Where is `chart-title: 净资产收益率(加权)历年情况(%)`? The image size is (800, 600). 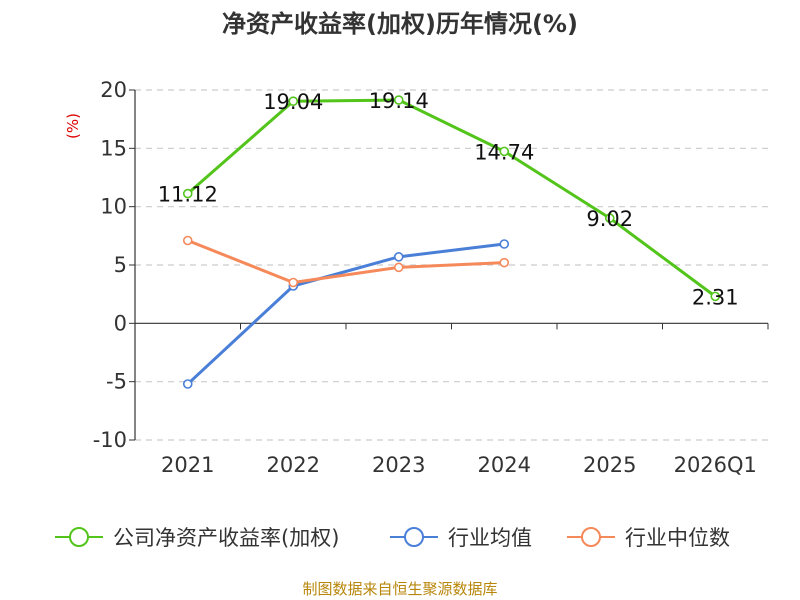
chart-title: 净资产收益率(加权)历年情况(%) is located at coordinates (400, 24).